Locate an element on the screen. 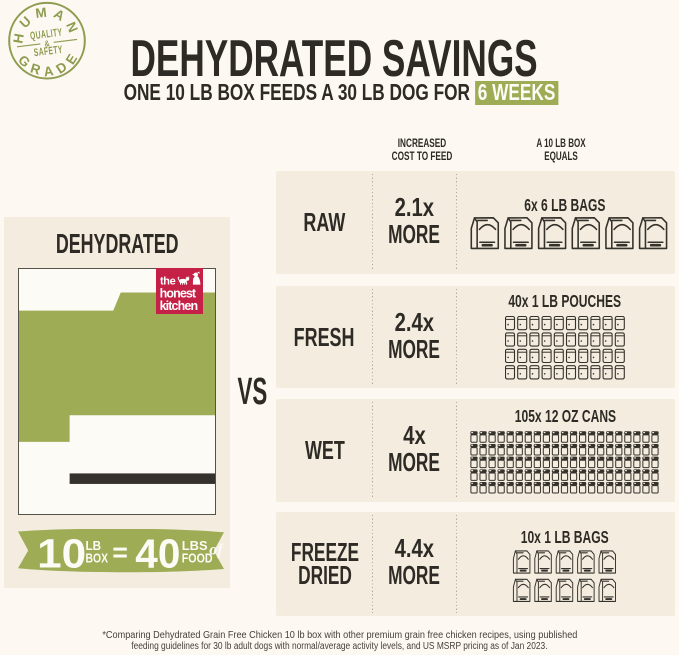 This screenshot has width=679, height=655. svg-text: LB is located at coordinates (94, 545).